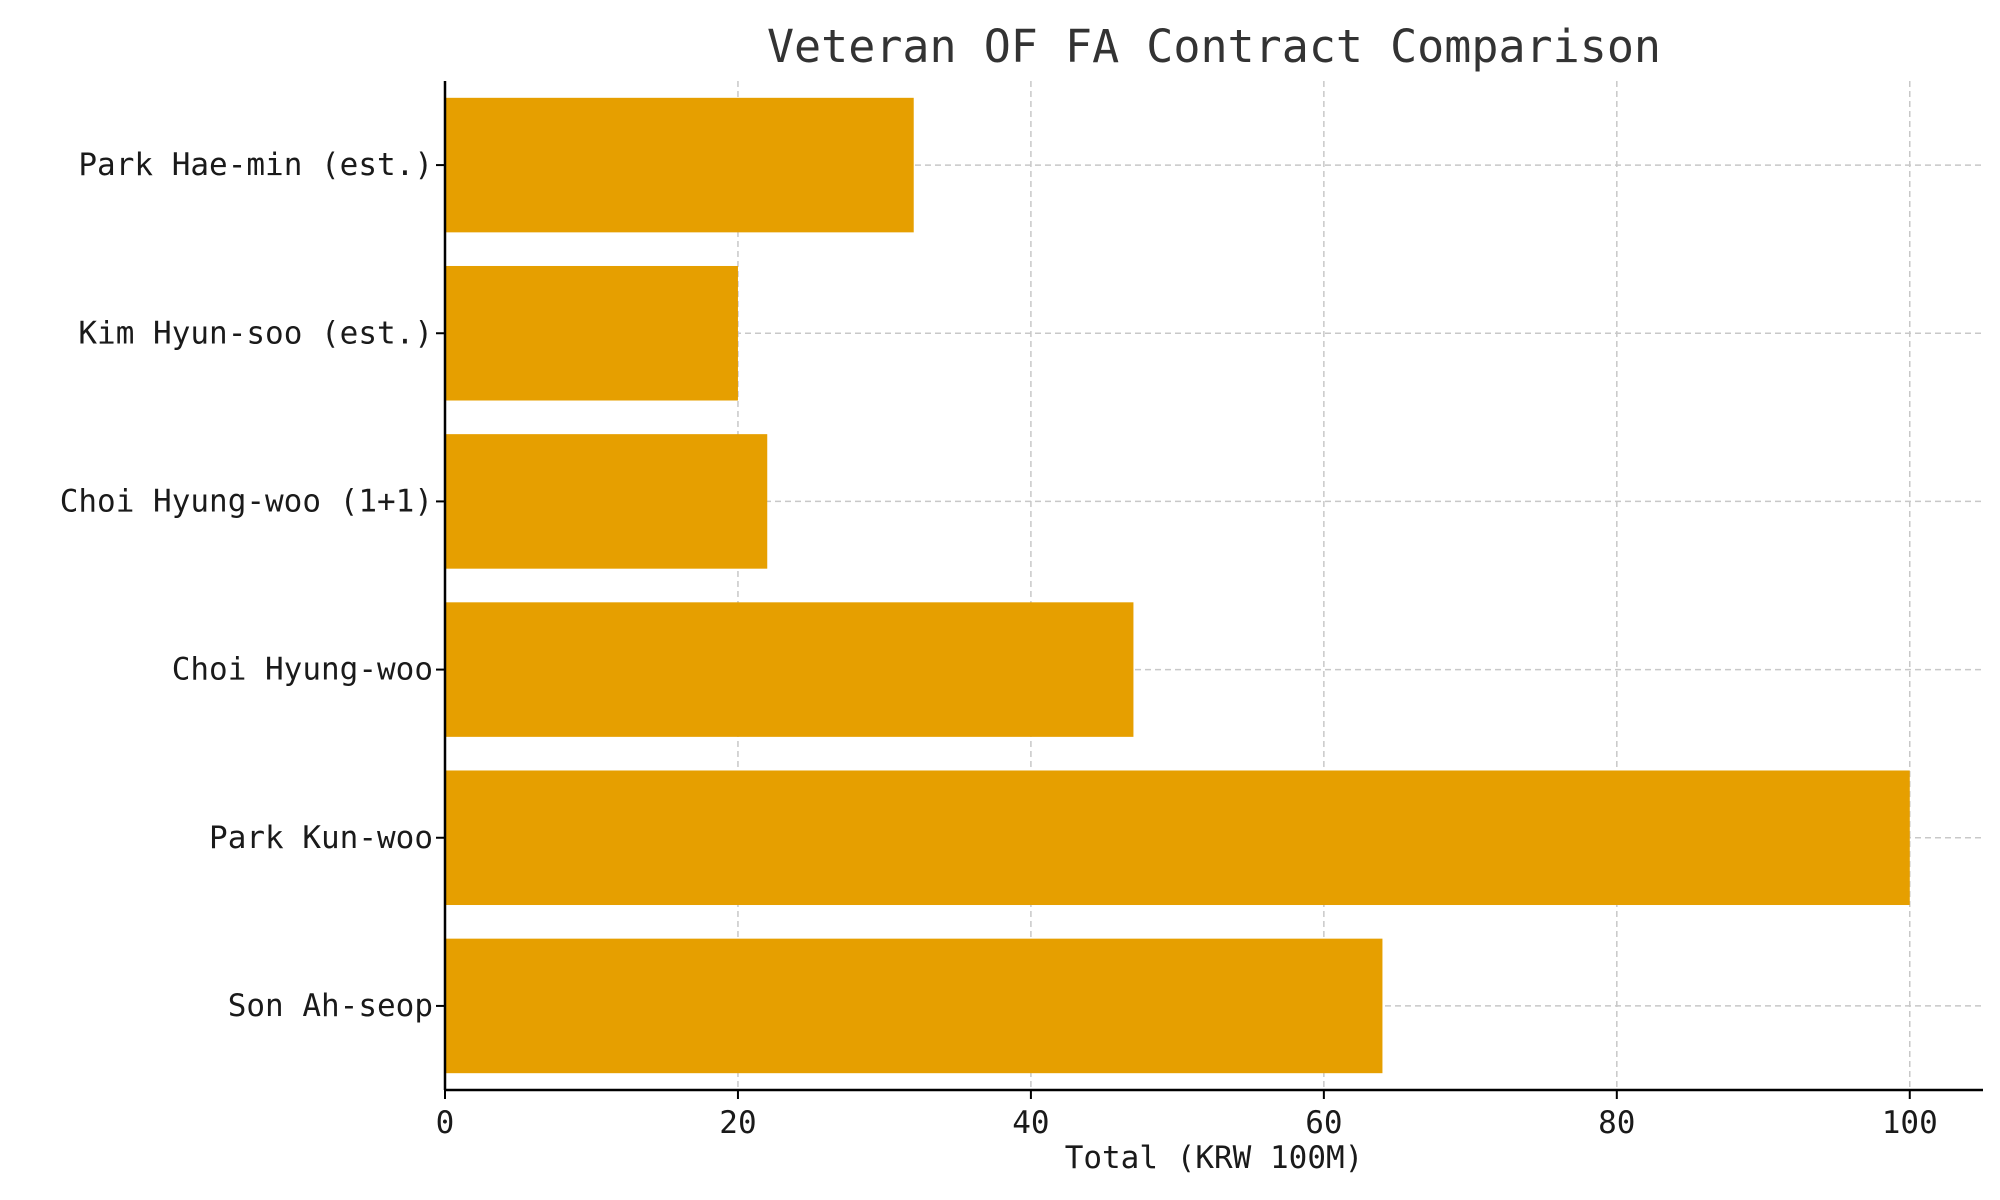 This screenshot has height=1200, width=2000. I want to click on y-tick-label: Park Kun-woo, so click(321, 838).